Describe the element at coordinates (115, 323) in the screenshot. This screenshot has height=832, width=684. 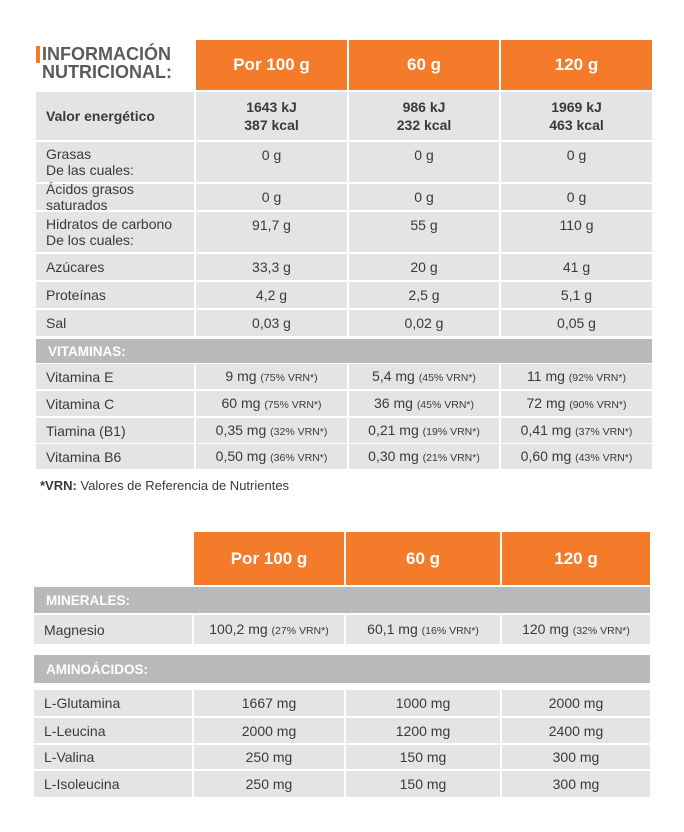
I see `row-label-salt: Sal` at that location.